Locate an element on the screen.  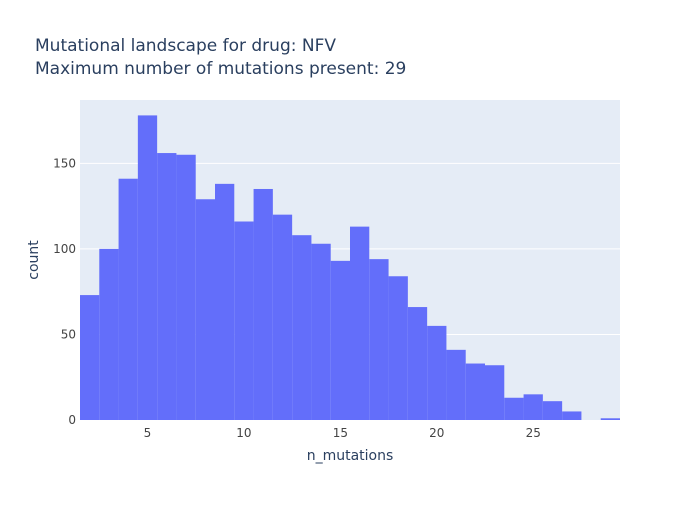
chart-title-line-1: Mutational landscape for drug: NFV is located at coordinates (185, 46).